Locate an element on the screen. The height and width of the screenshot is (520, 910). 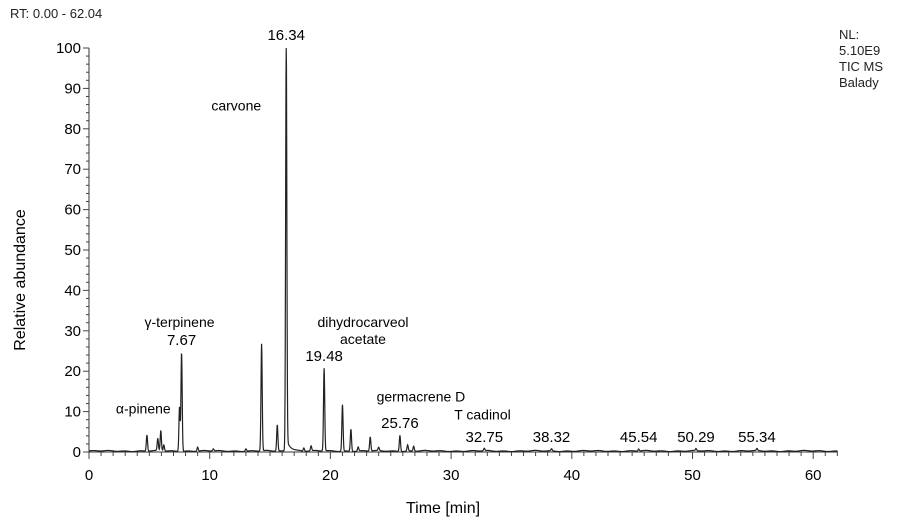
nl-line-4: Balady is located at coordinates (859, 82).